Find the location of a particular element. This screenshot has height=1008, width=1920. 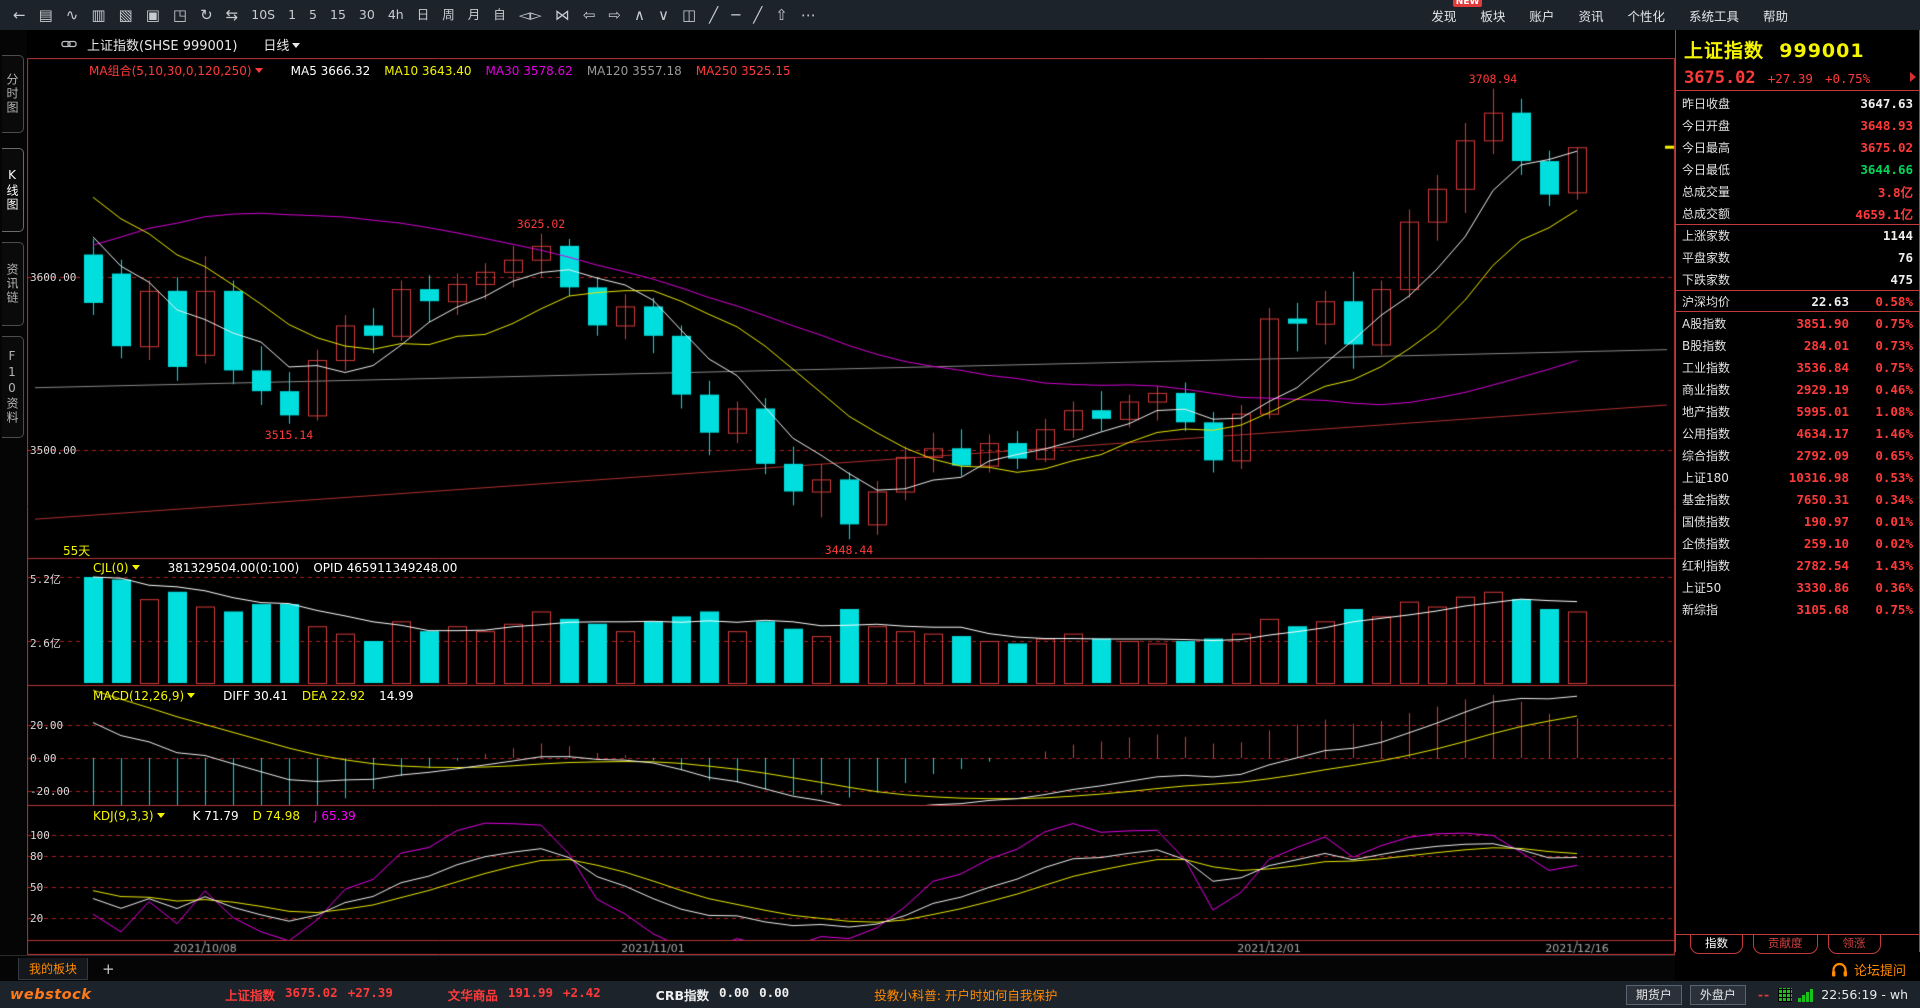

quote-row-企债指数: 企债指数 259.10 0.02% is located at coordinates (1797, 543).